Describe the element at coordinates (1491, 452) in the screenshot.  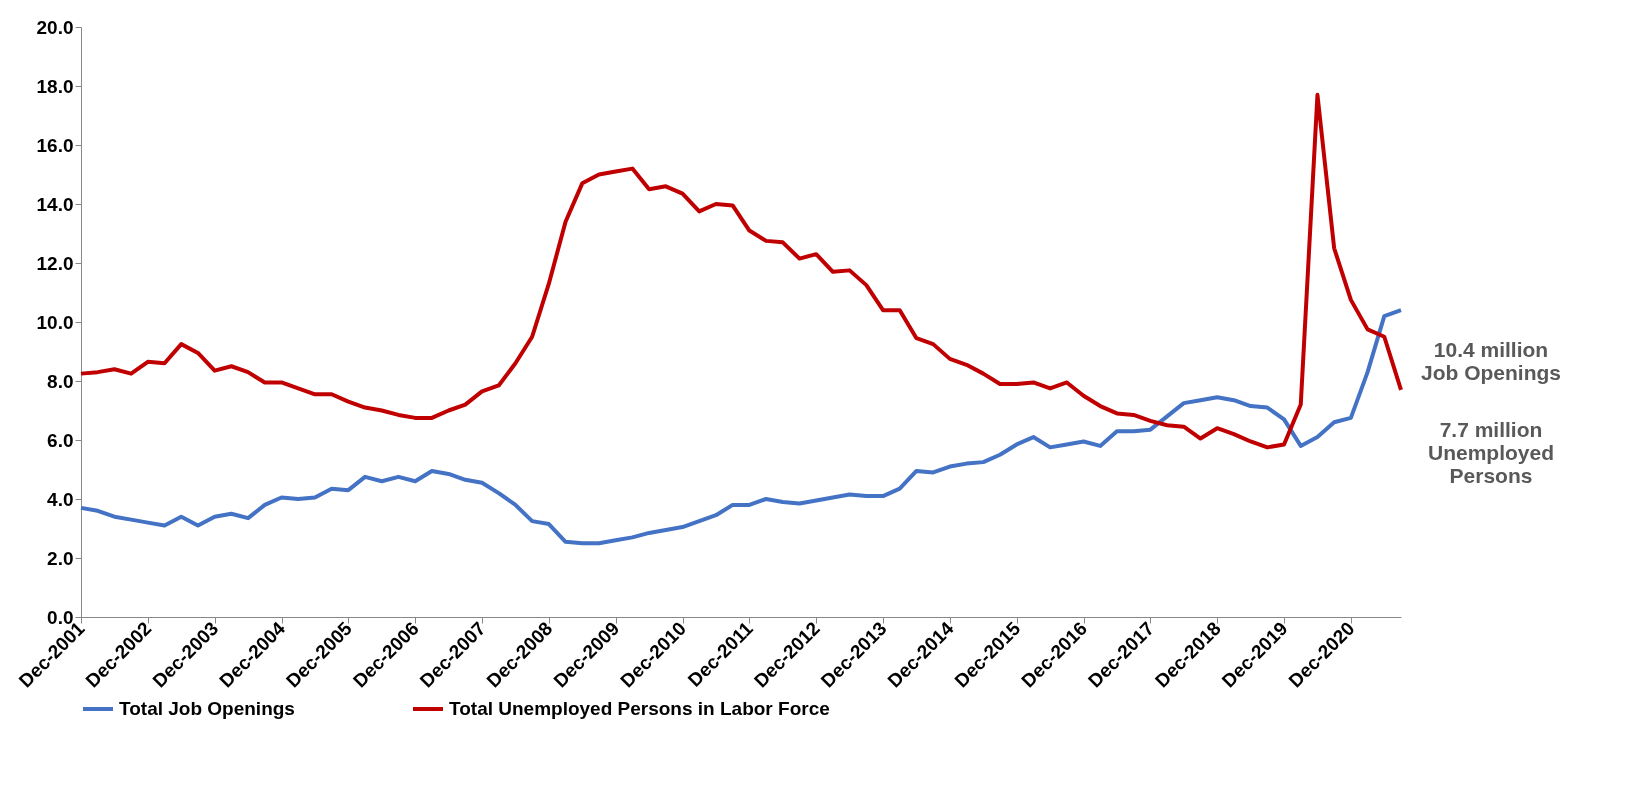
I see `text: 7.7 million Unemployed Persons` at that location.